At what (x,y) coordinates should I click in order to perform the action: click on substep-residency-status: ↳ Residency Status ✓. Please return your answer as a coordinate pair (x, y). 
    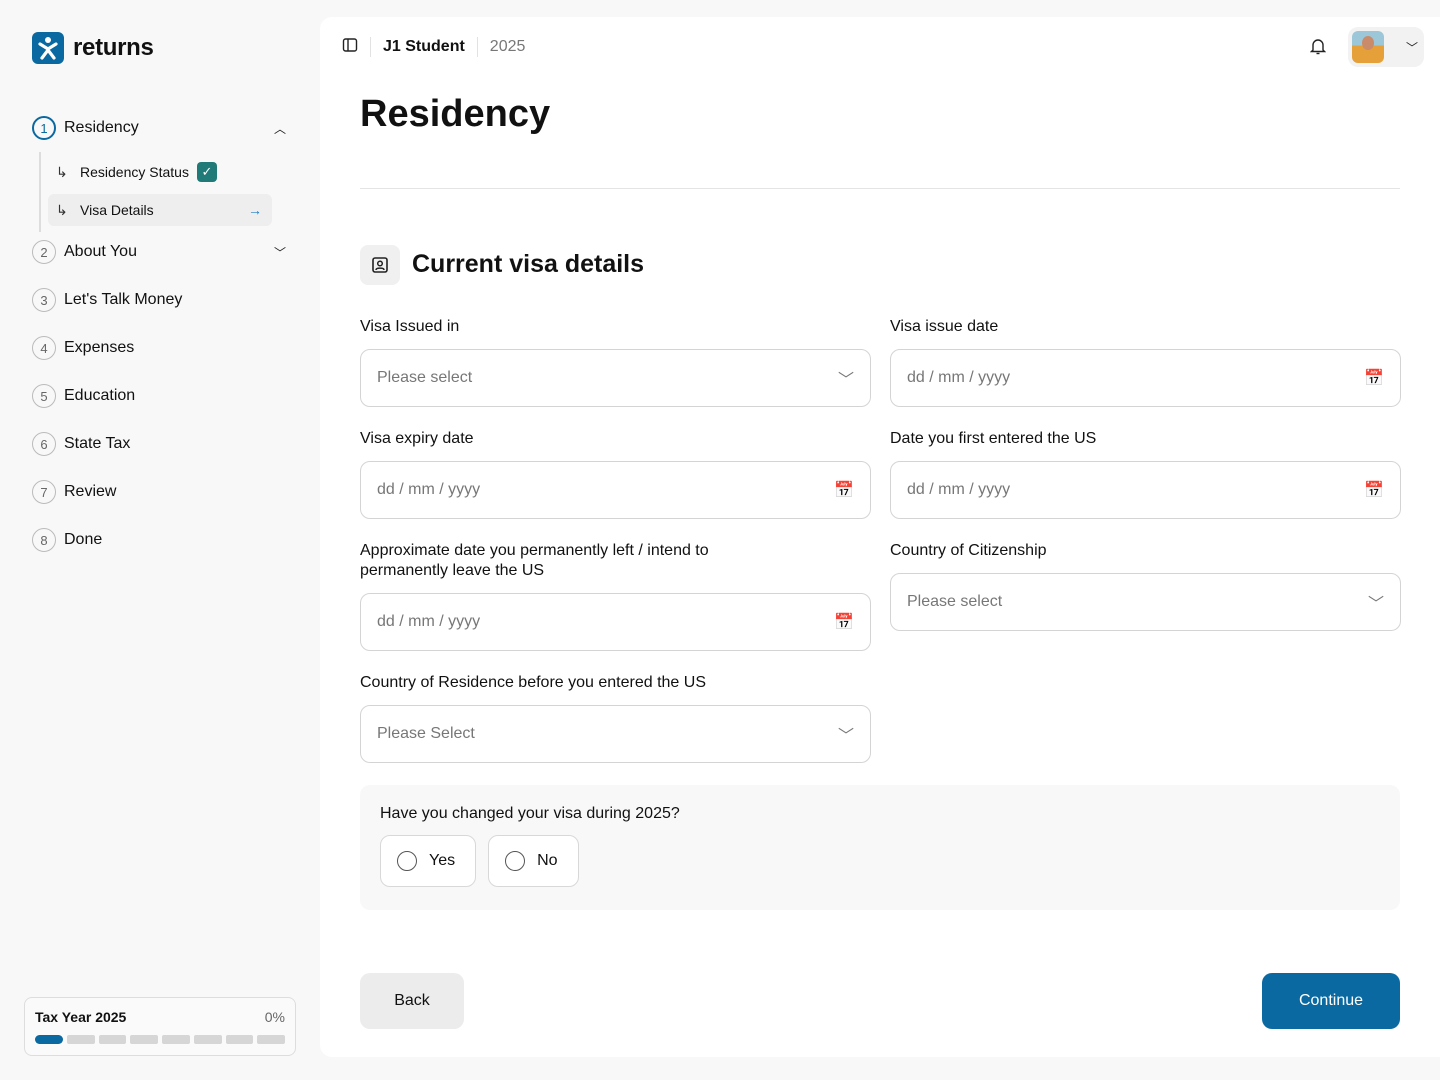
    Looking at the image, I should click on (160, 172).